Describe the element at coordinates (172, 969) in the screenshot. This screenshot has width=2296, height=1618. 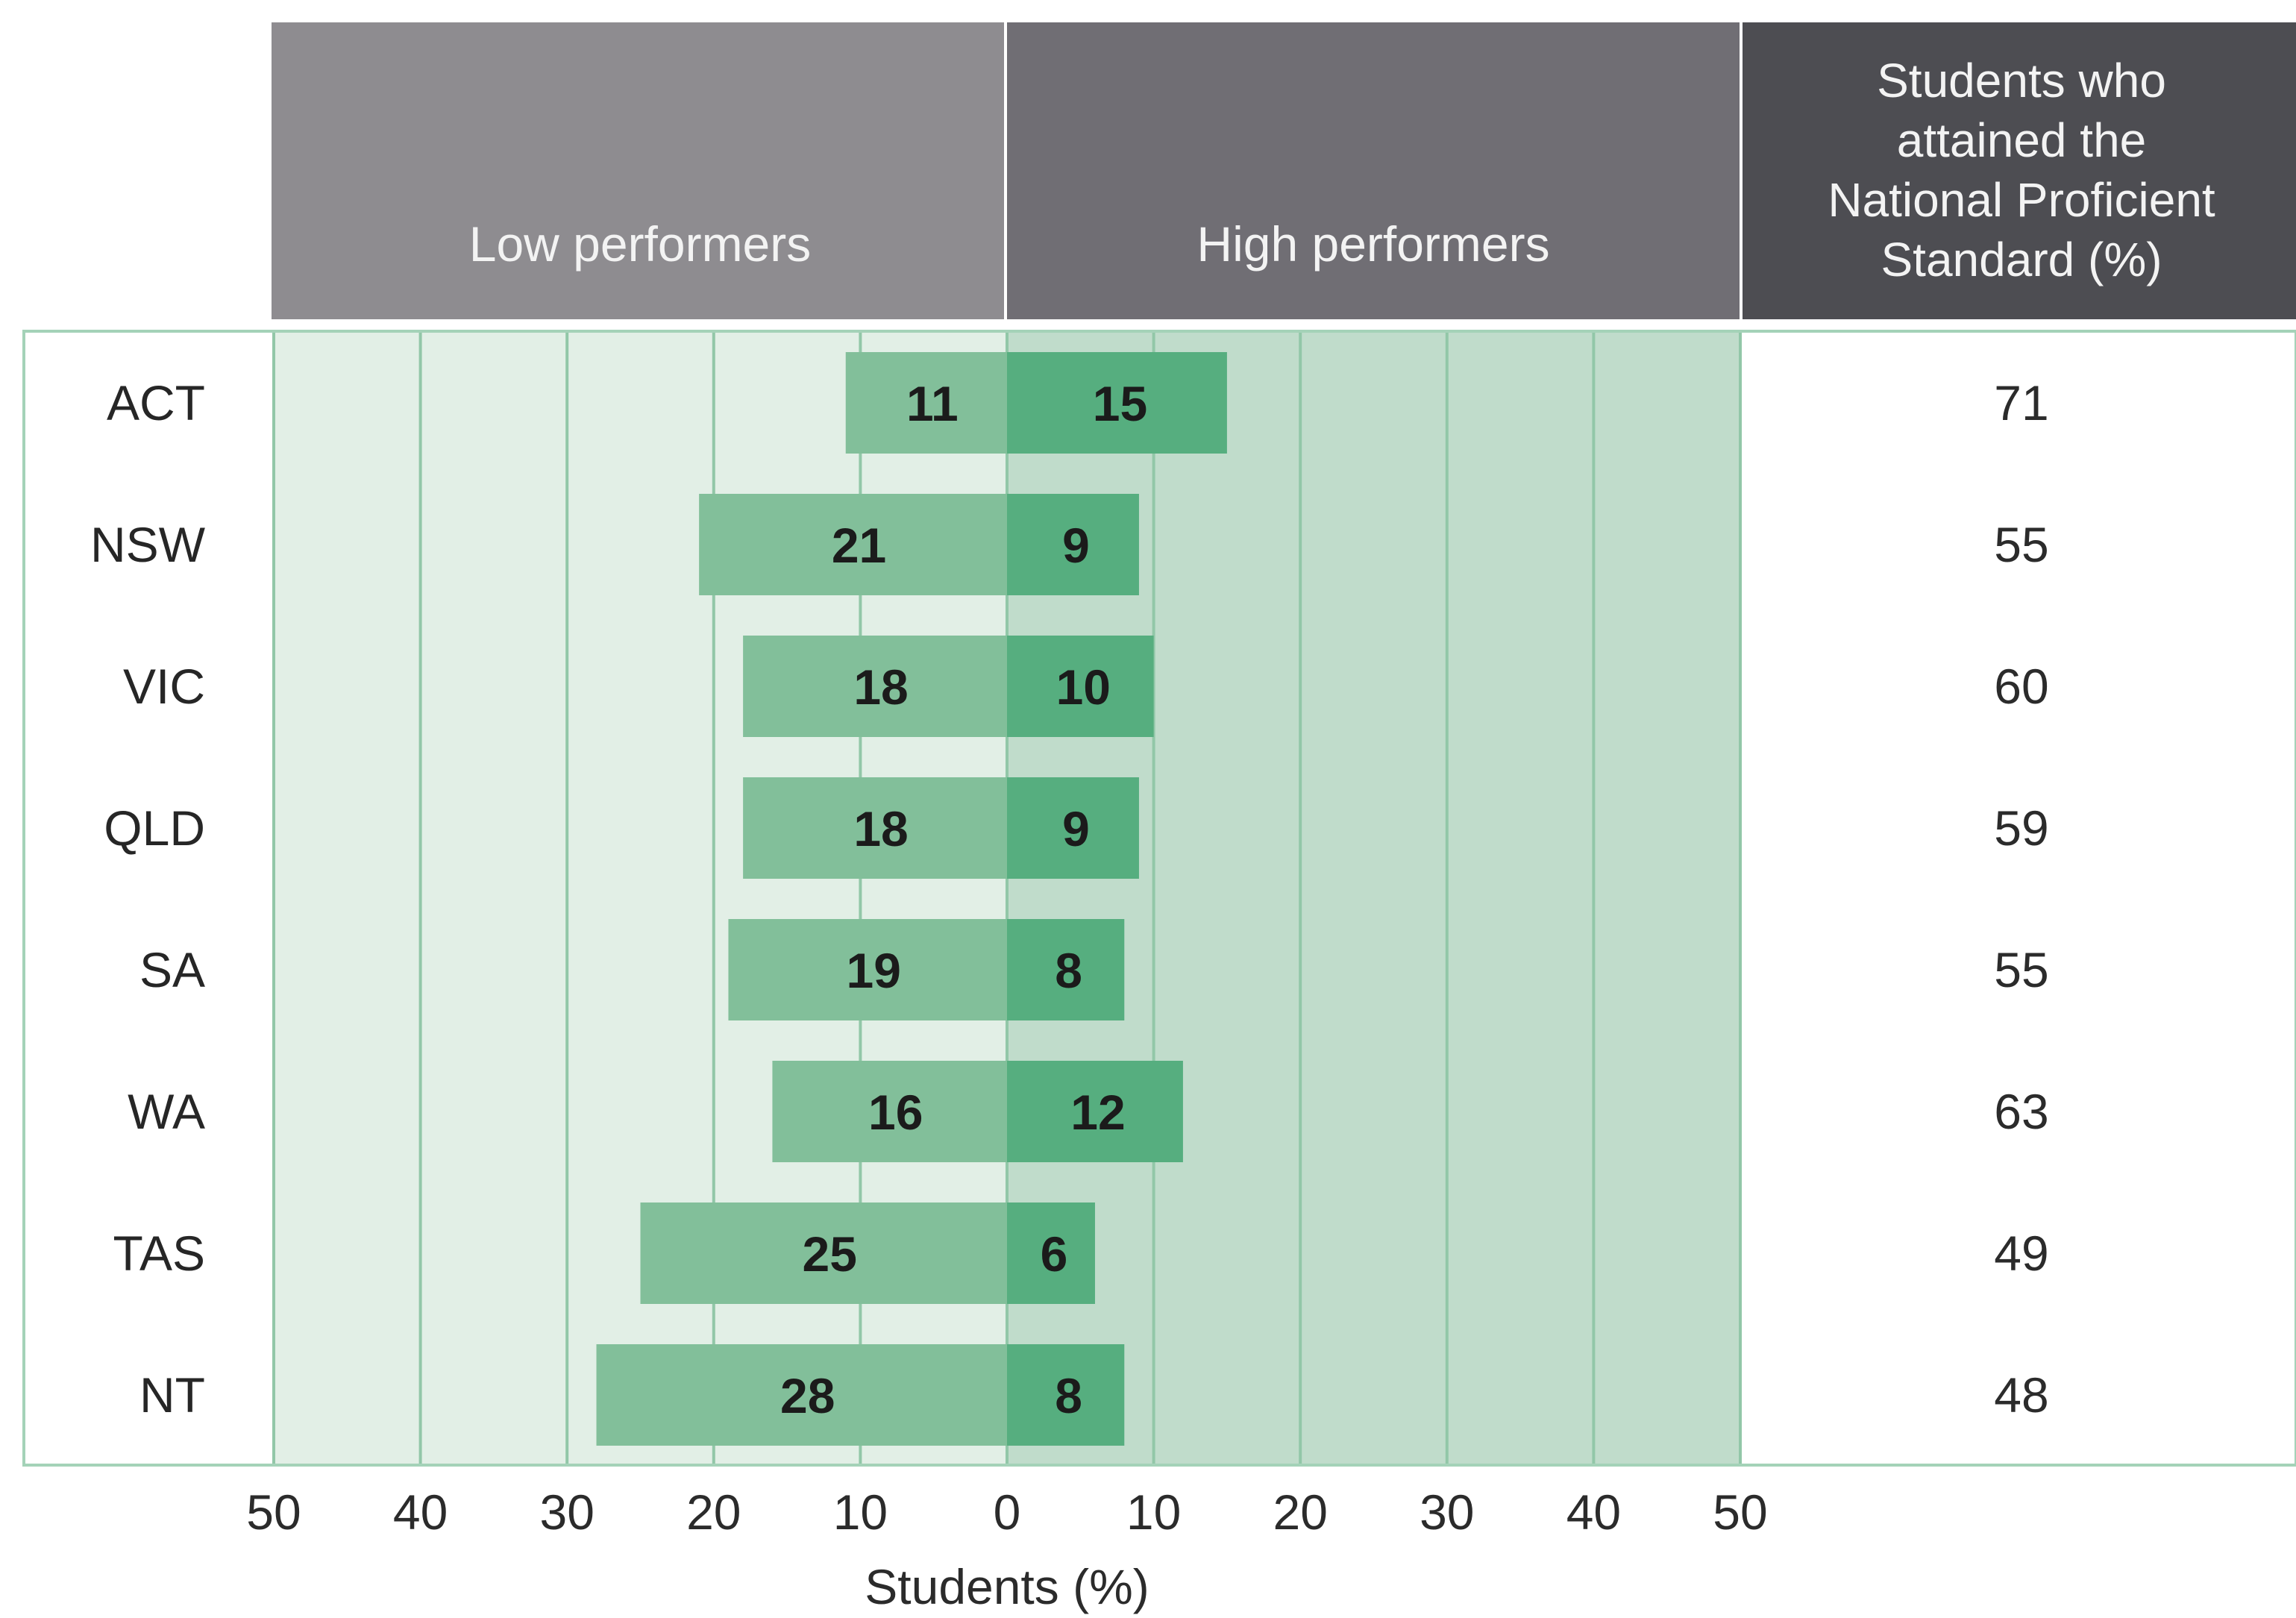
I see `category-label: SA` at that location.